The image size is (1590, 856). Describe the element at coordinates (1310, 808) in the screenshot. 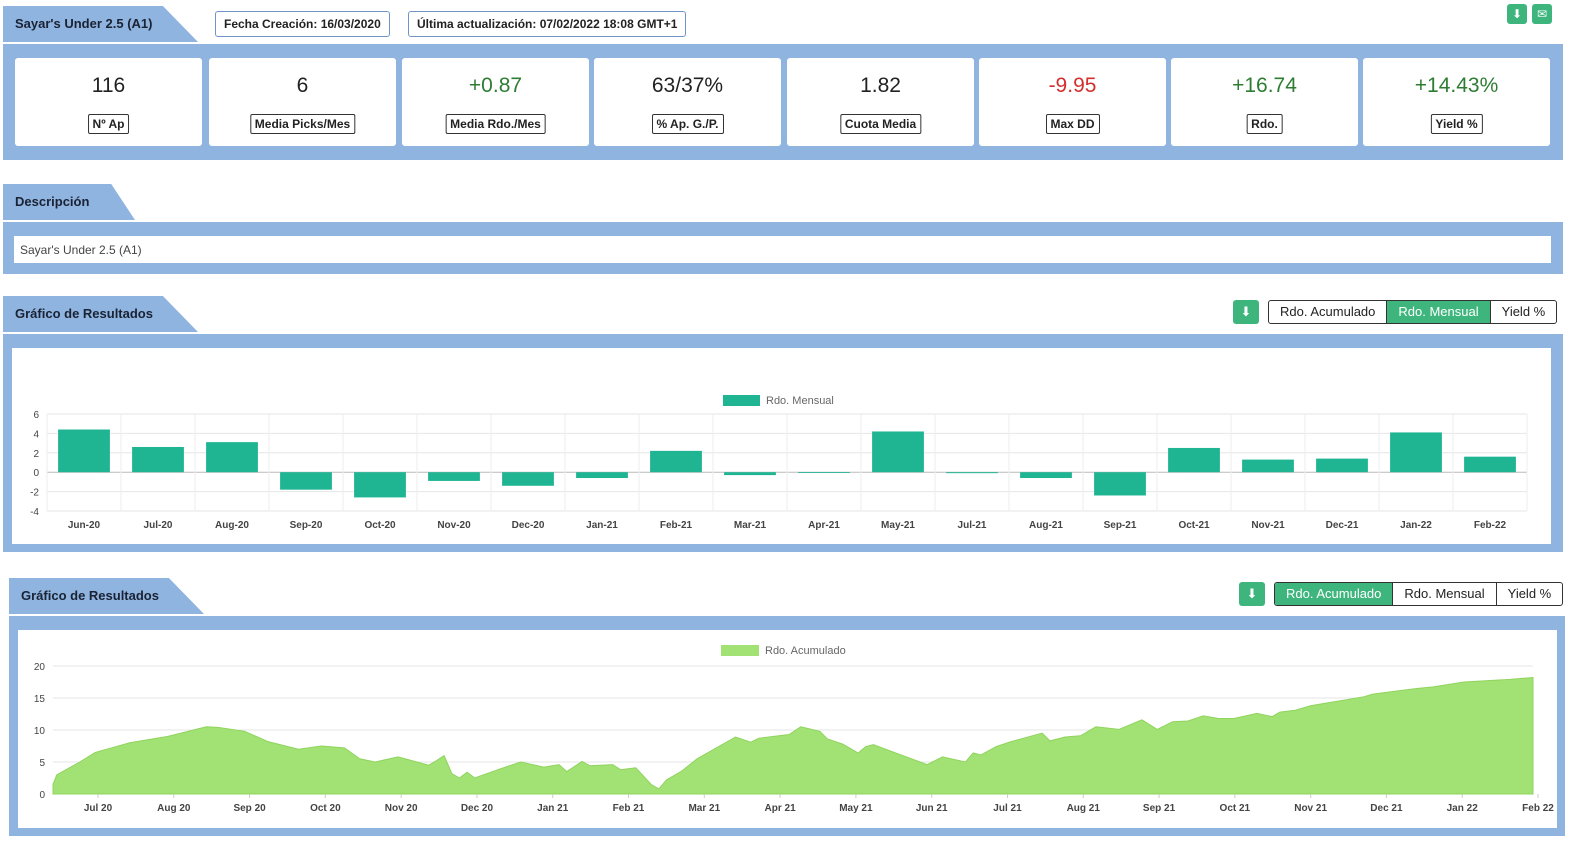

I see `x-tick-label: Nov 21` at that location.